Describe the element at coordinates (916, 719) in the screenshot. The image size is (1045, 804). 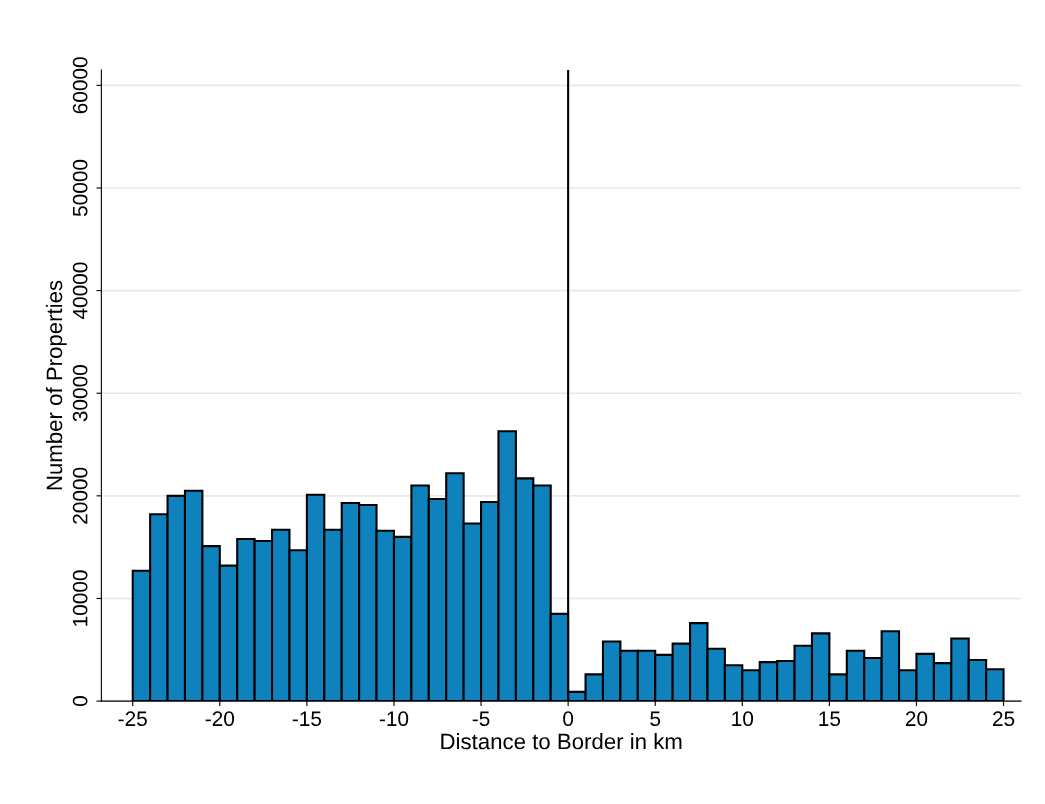
I see `x-tick-label: 20` at that location.